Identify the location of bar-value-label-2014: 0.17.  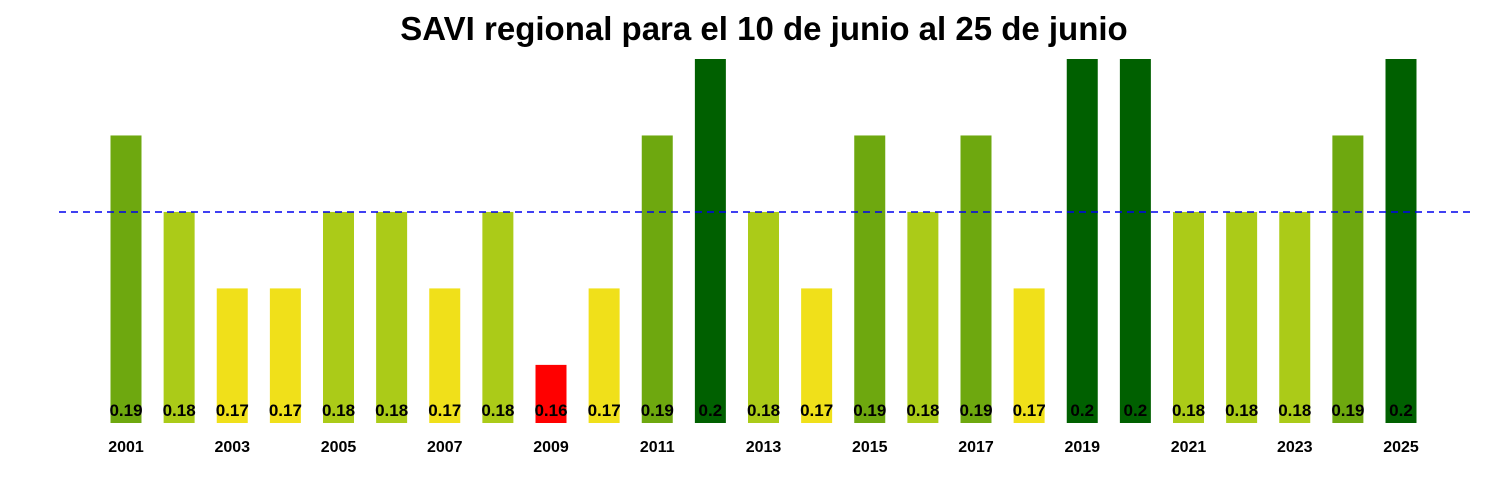
(816, 410).